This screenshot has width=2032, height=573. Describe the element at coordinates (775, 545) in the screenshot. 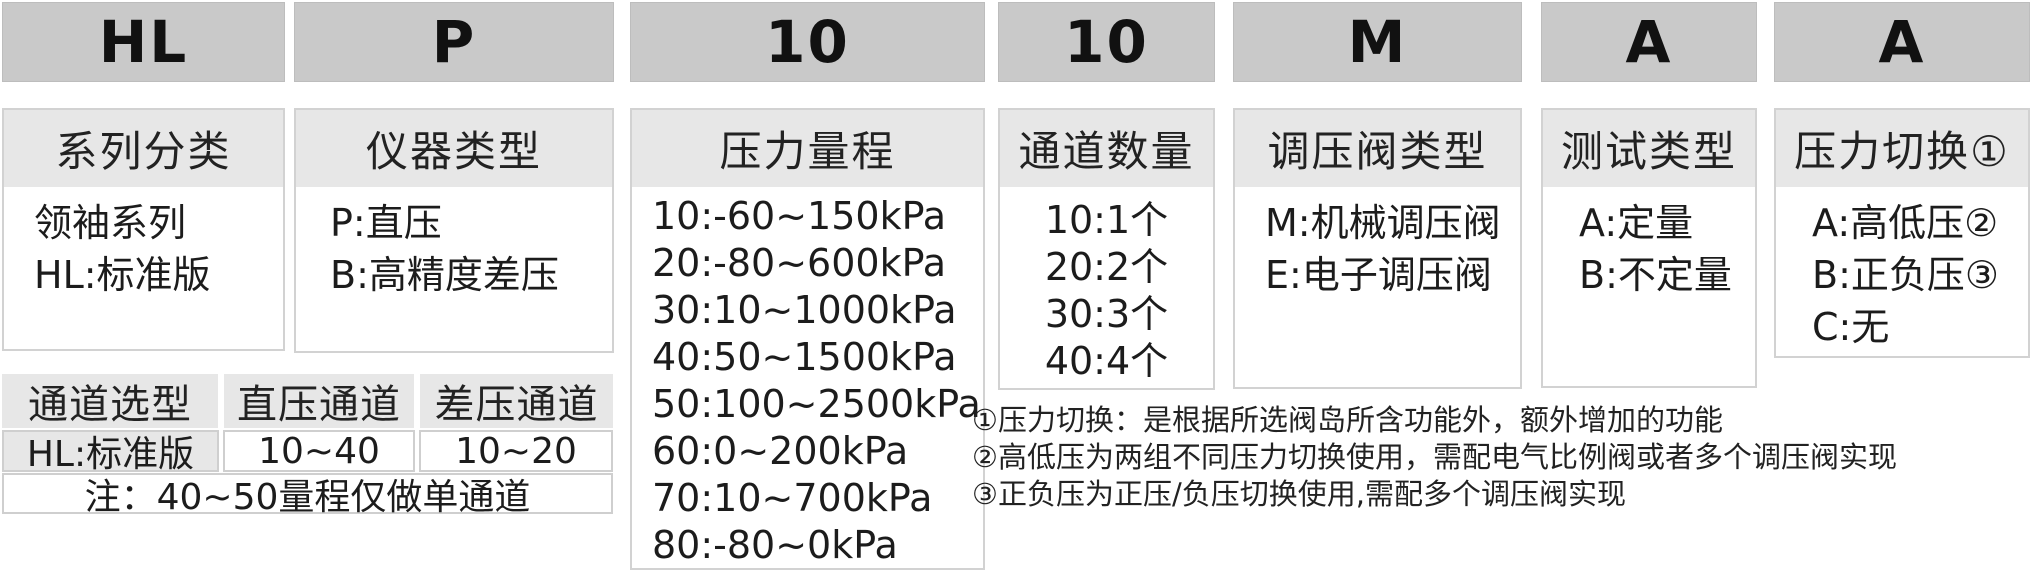

I see `spec-option: 80:-80~0kPa` at that location.